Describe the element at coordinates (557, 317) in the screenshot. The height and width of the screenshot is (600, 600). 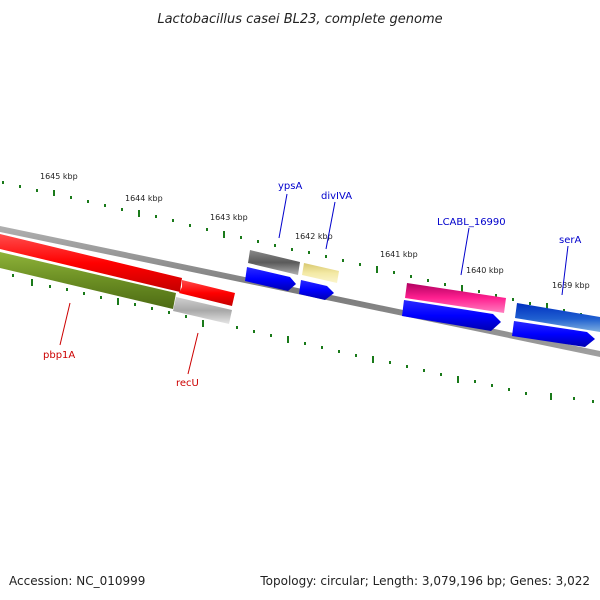
I see `serA-feature` at that location.